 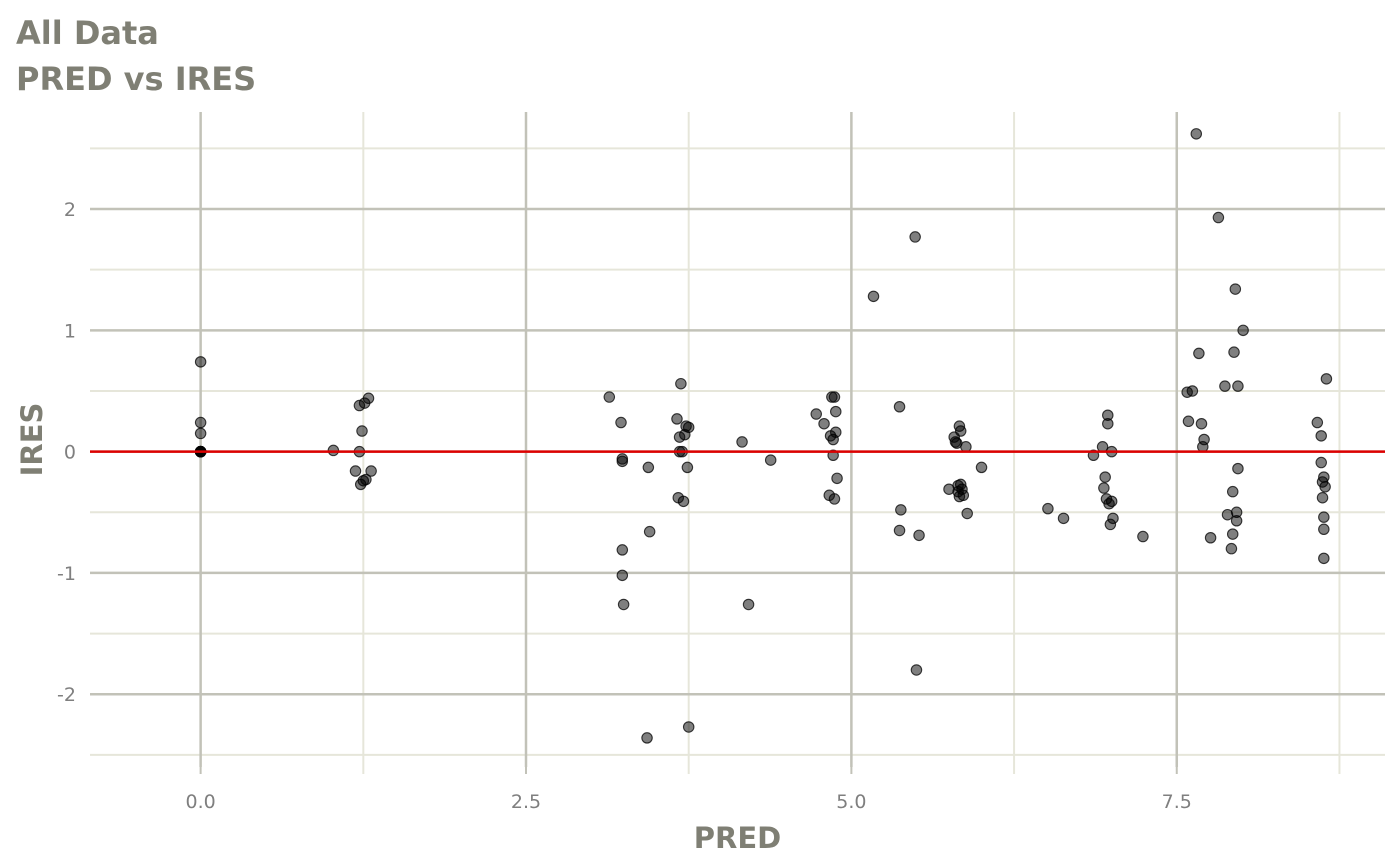 I want to click on y-tick-label: -2, so click(x=66, y=695).